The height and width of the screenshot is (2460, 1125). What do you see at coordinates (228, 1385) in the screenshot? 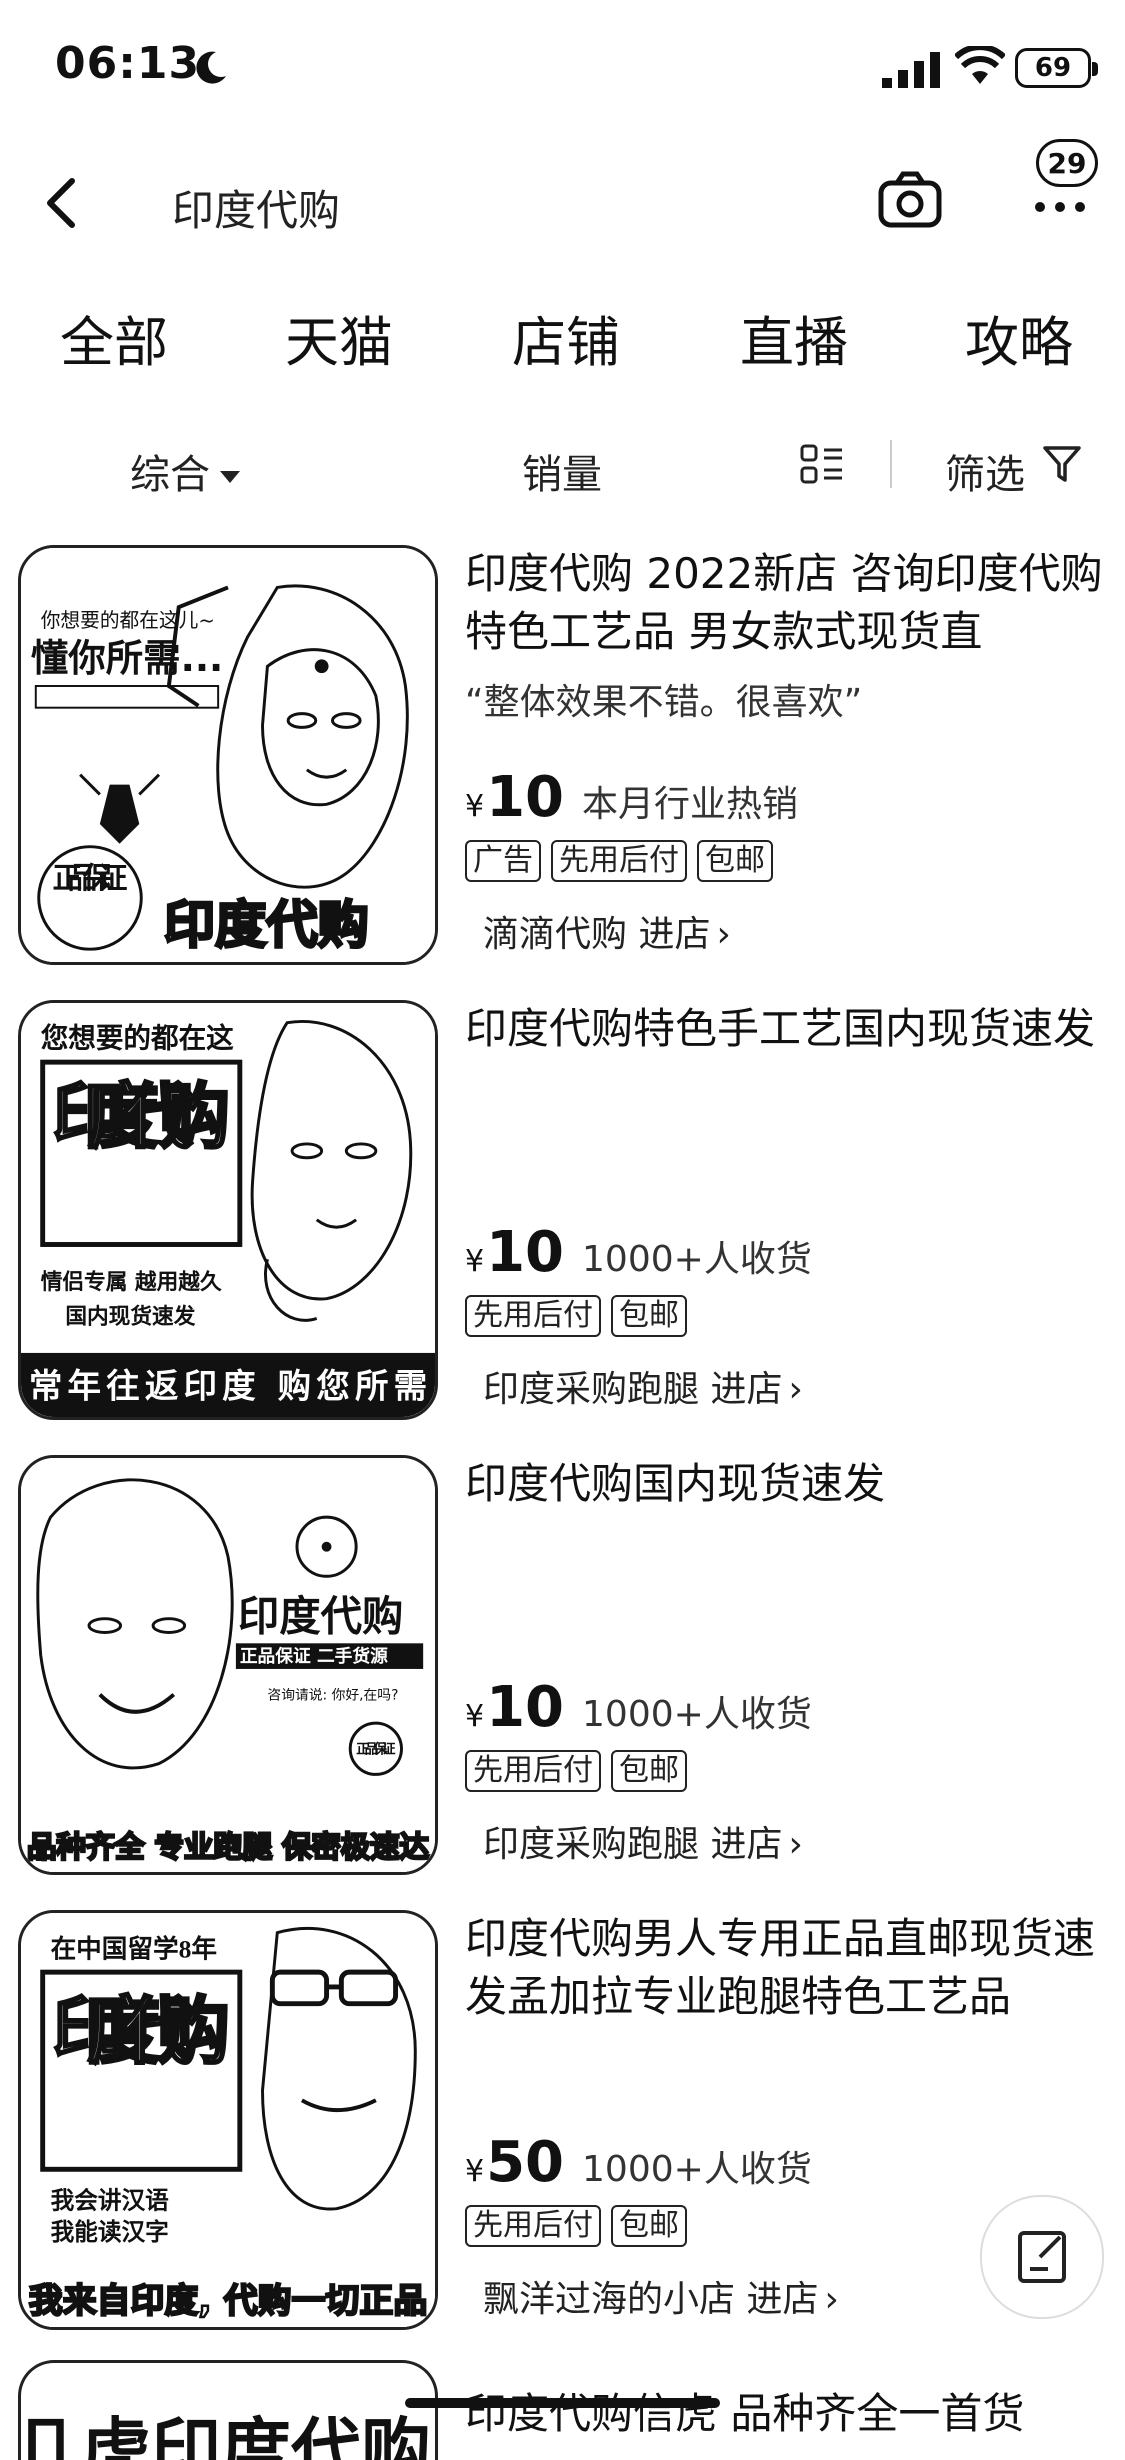
I see `thumb-bottom-text: 常年往返印度 购您所需` at bounding box center [228, 1385].